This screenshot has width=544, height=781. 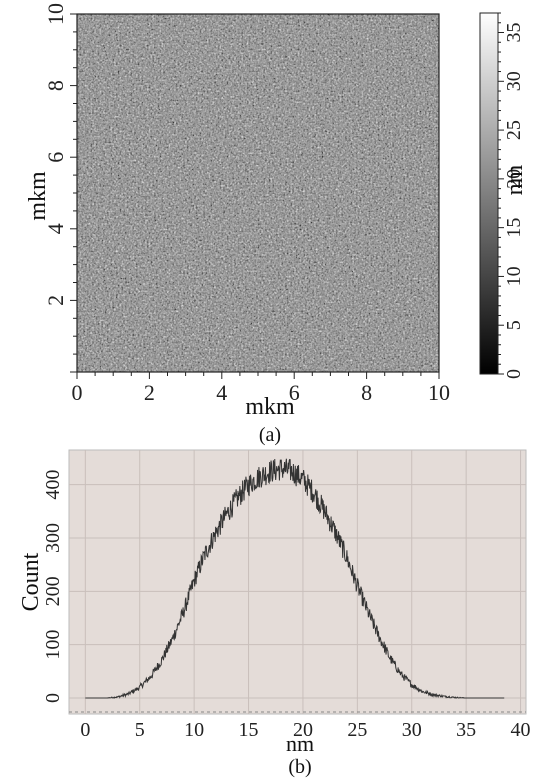 I want to click on colorbar-tick-label: 25, so click(x=514, y=130).